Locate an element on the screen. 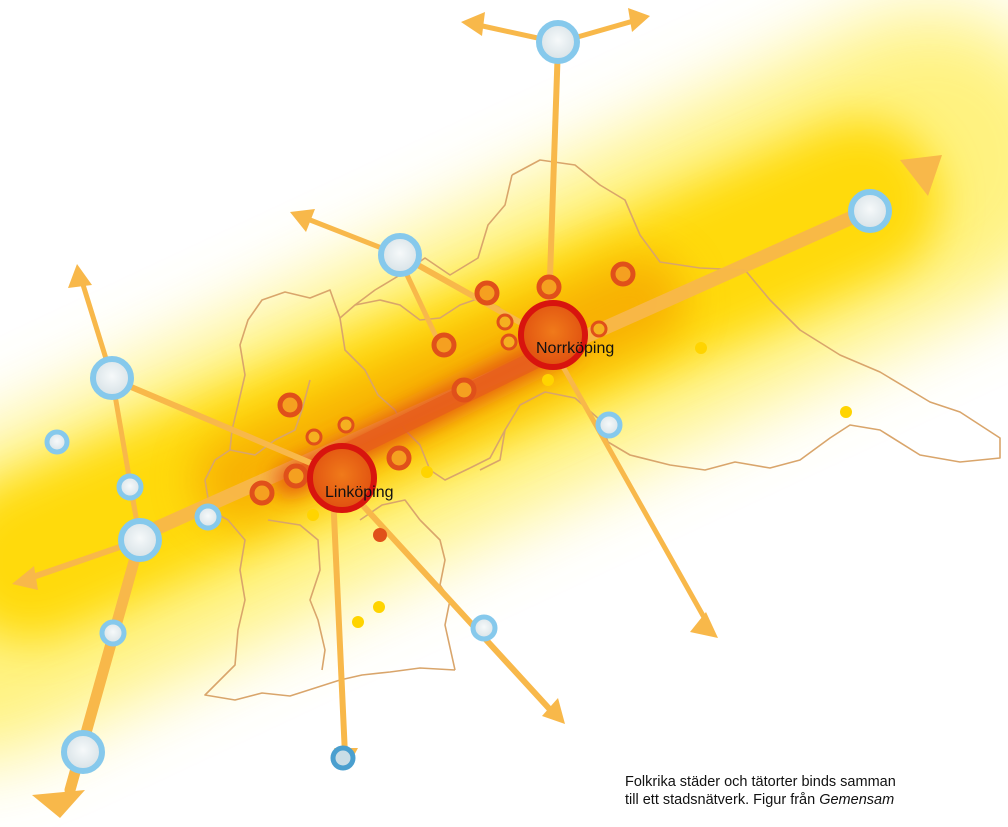 This screenshot has width=1008, height=827. town-dot-orange is located at coordinates (380, 535).